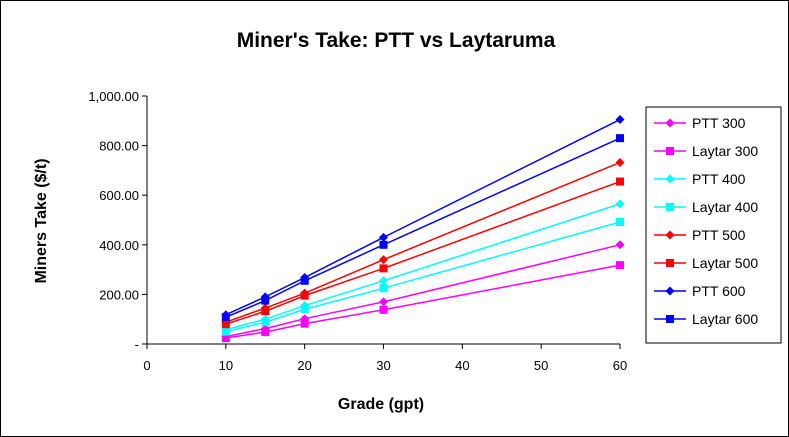  Describe the element at coordinates (137, 344) in the screenshot. I see `y-tick-label: -` at that location.